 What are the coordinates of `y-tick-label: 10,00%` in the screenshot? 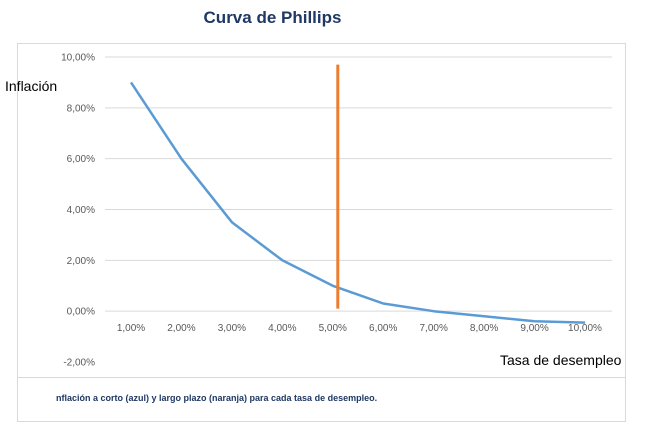 It's located at (78, 58).